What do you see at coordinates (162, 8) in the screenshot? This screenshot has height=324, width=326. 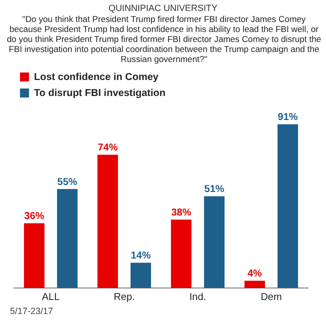 I see `chart-title: QUINNIPIAC UNIVERSITY` at bounding box center [162, 8].